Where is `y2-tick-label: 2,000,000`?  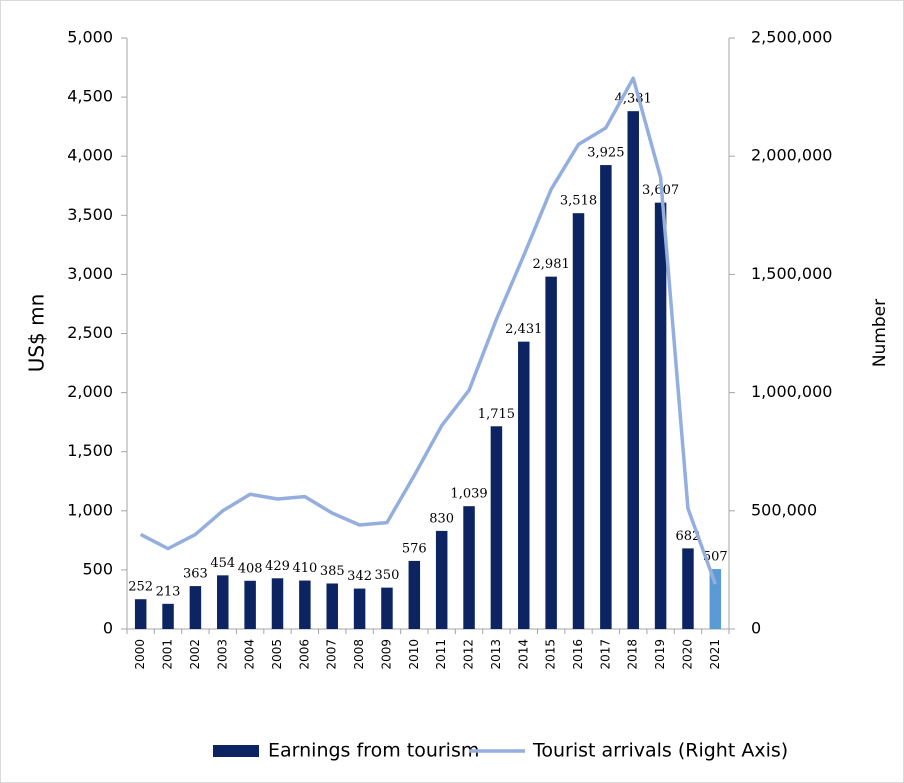
y2-tick-label: 2,000,000 is located at coordinates (791, 155).